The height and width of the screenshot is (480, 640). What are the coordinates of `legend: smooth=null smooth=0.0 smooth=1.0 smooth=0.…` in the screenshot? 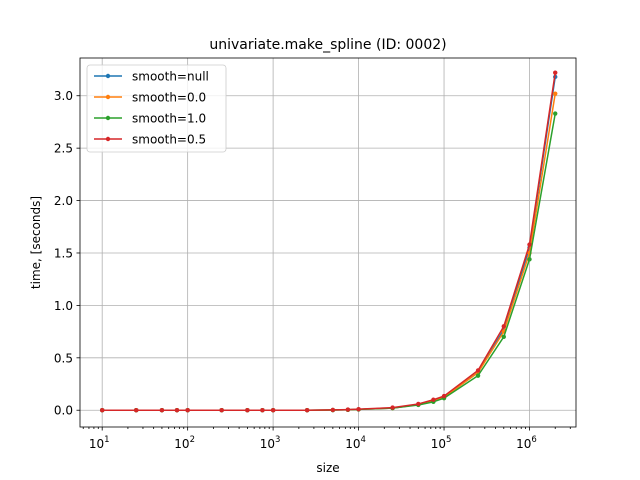 It's located at (156, 108).